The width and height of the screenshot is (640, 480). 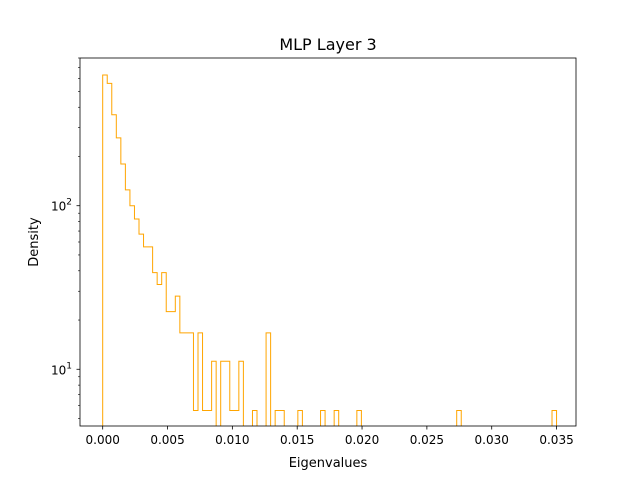 What do you see at coordinates (167, 440) in the screenshot?
I see `x-tick-label: 0.005` at bounding box center [167, 440].